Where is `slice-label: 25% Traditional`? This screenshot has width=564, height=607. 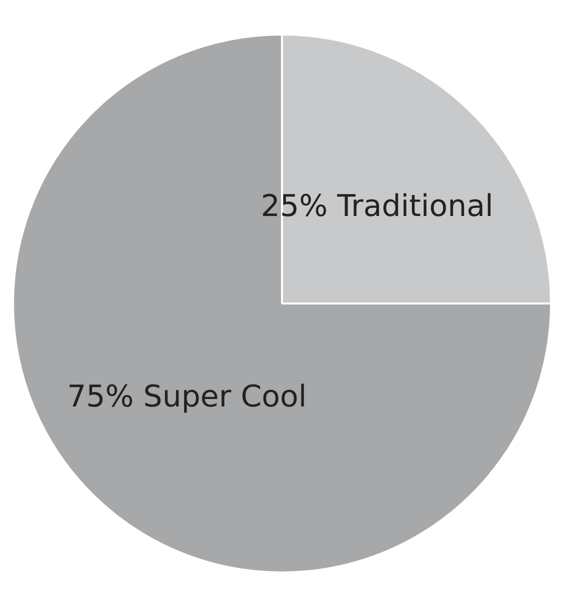
slice-label: 25% Traditional is located at coordinates (377, 206).